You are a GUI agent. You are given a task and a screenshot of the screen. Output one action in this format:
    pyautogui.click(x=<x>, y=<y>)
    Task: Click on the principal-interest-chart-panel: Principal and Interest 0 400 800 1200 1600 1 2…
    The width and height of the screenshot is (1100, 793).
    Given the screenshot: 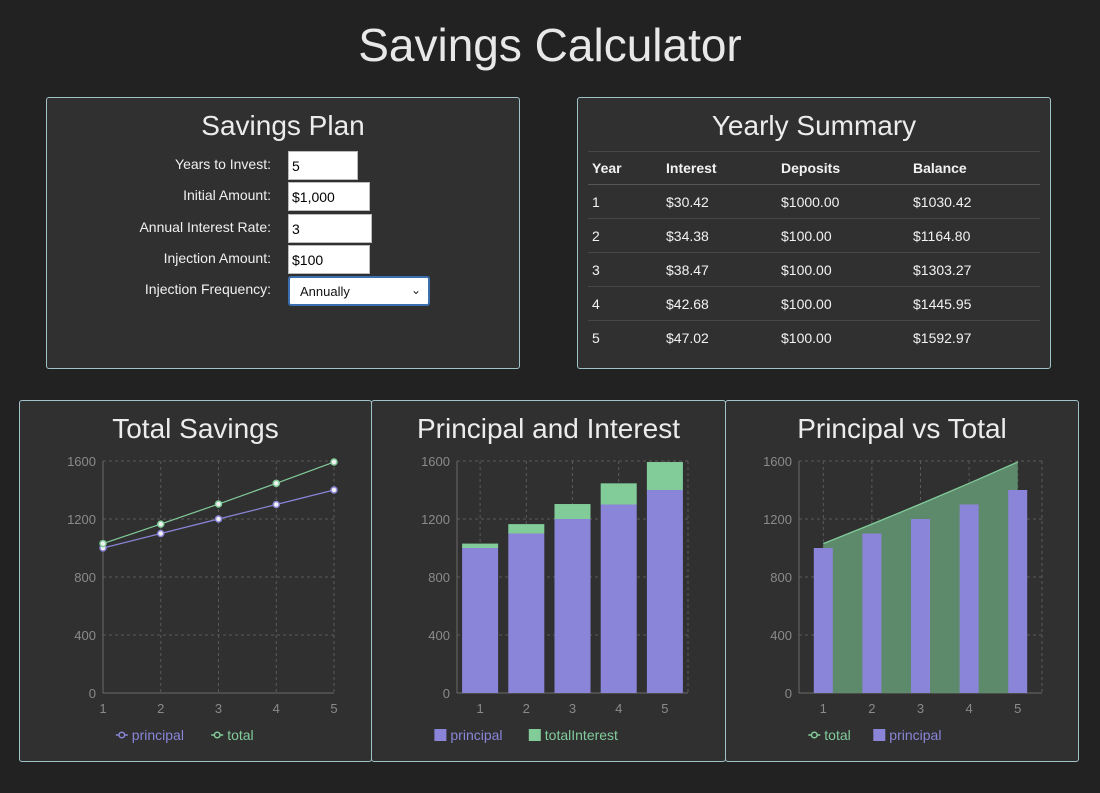 What is the action you would take?
    pyautogui.click(x=548, y=581)
    